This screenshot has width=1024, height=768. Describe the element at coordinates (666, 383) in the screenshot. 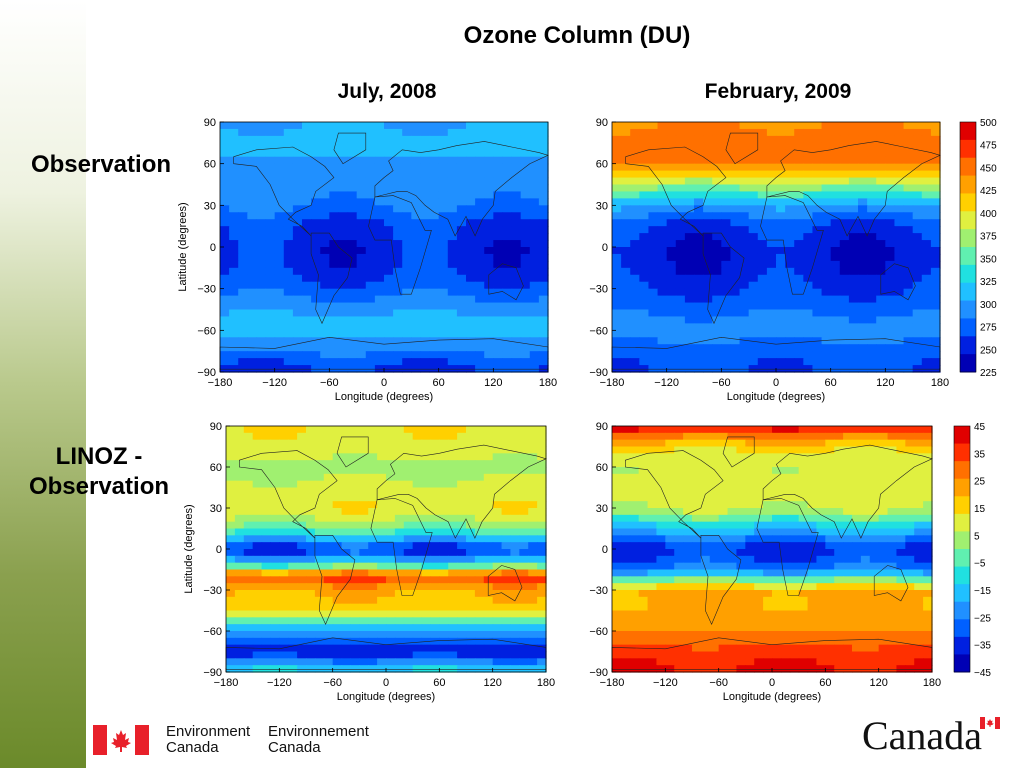

I see `x-tick-label: −120` at that location.